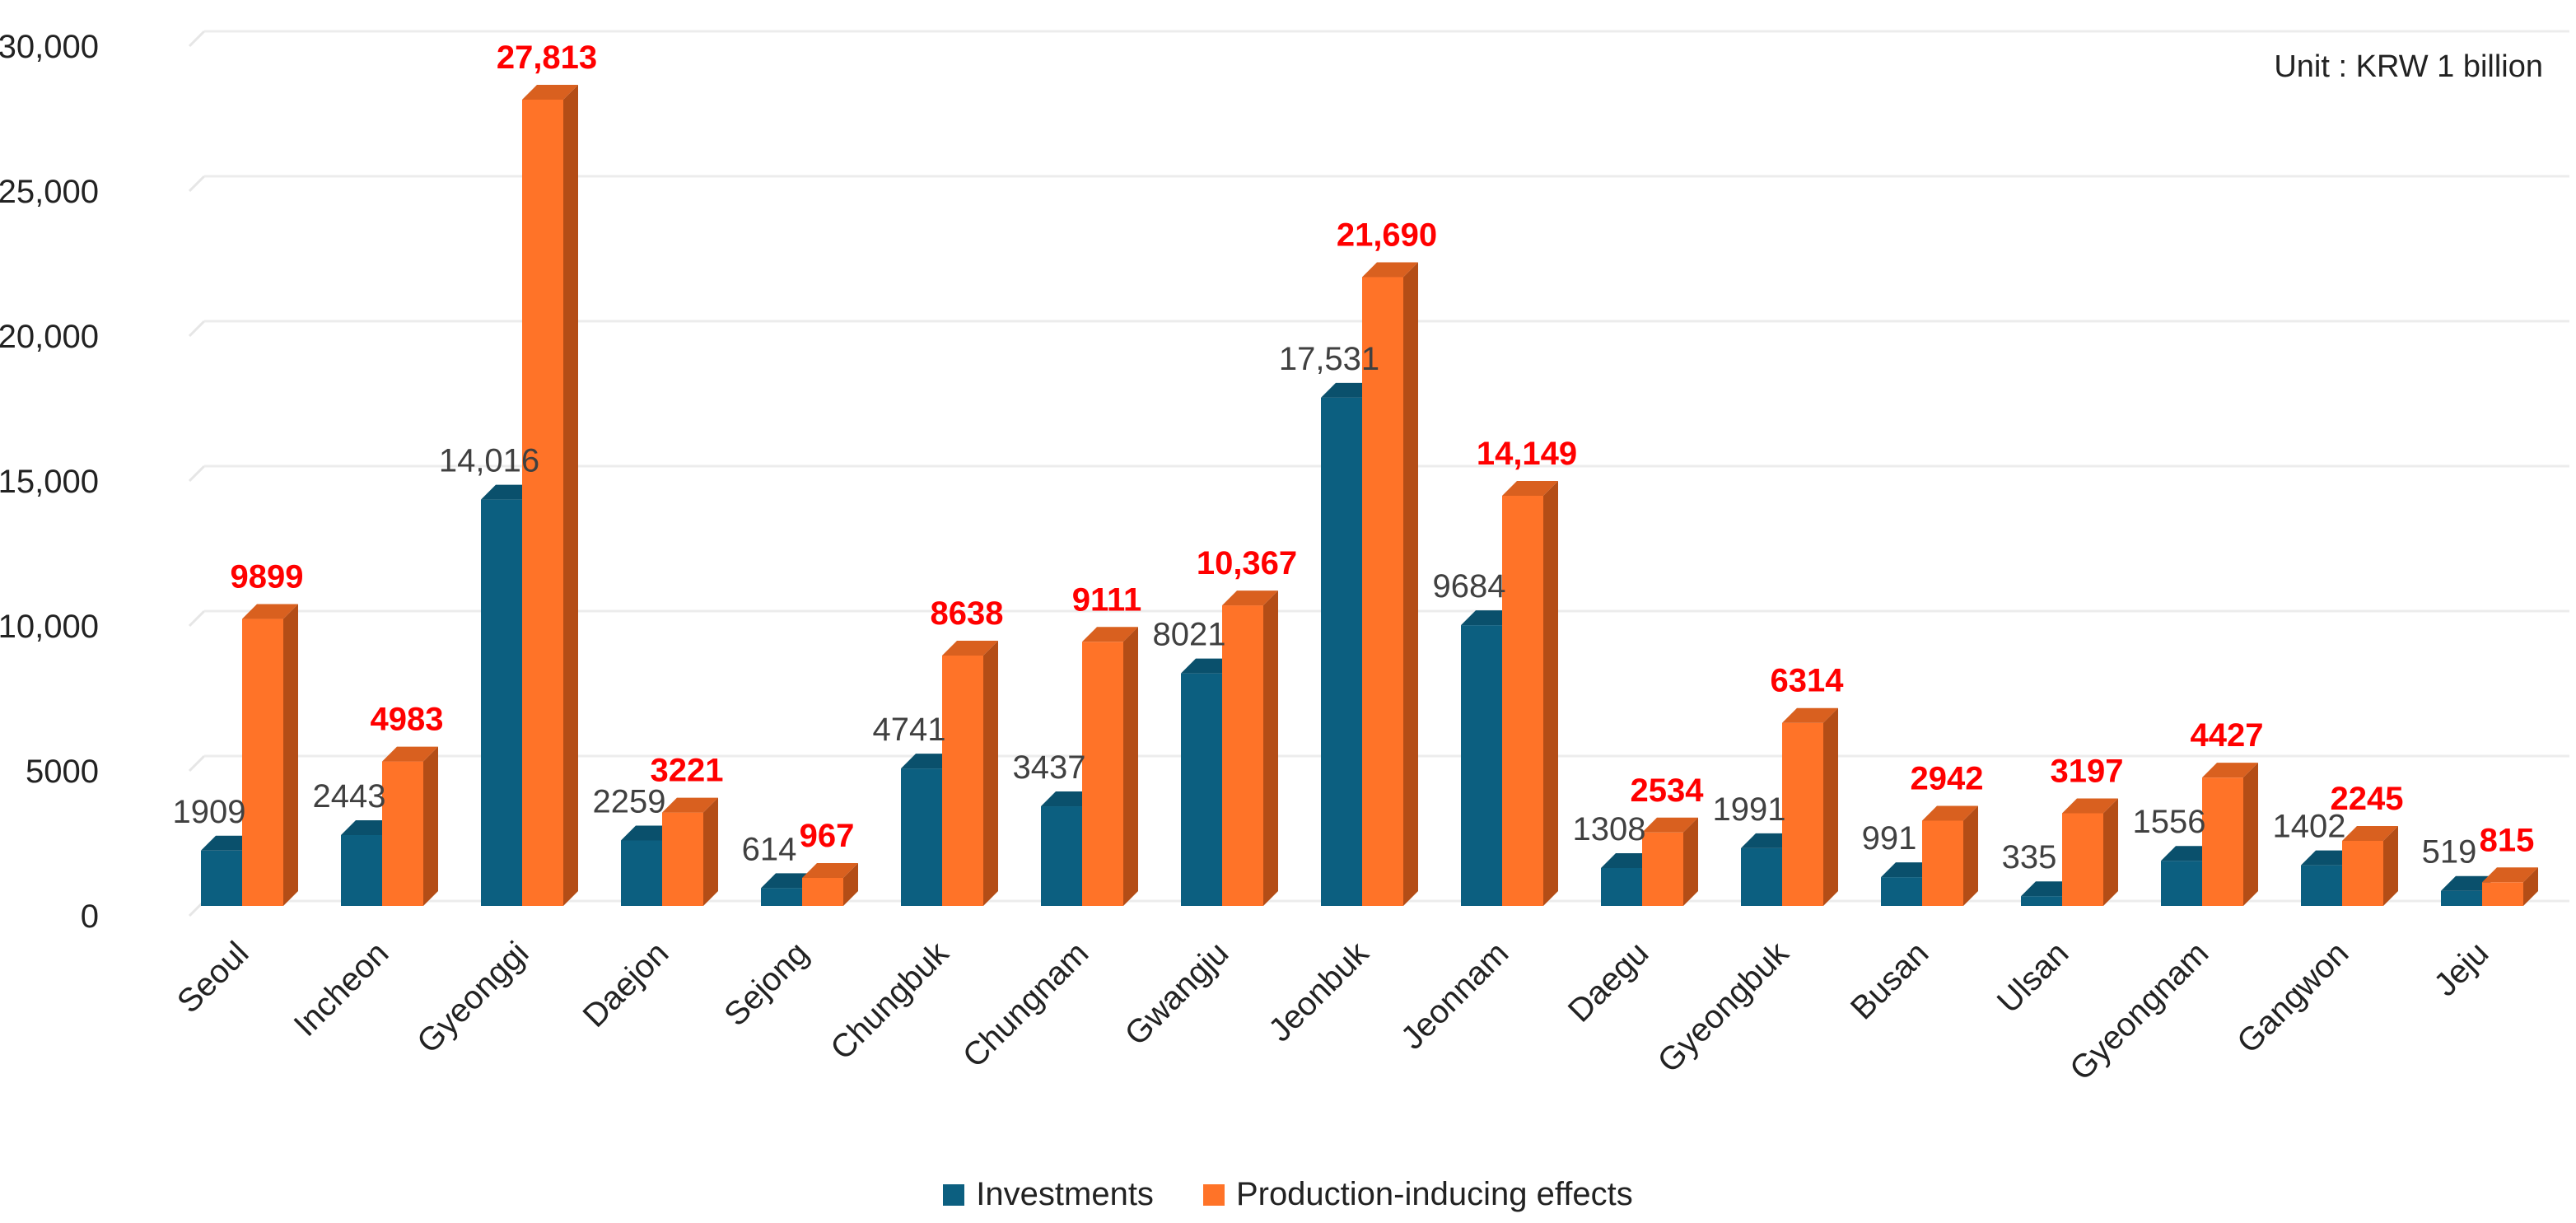 The width and height of the screenshot is (2576, 1223). What do you see at coordinates (766, 984) in the screenshot?
I see `x-tick-label: Sejong` at bounding box center [766, 984].